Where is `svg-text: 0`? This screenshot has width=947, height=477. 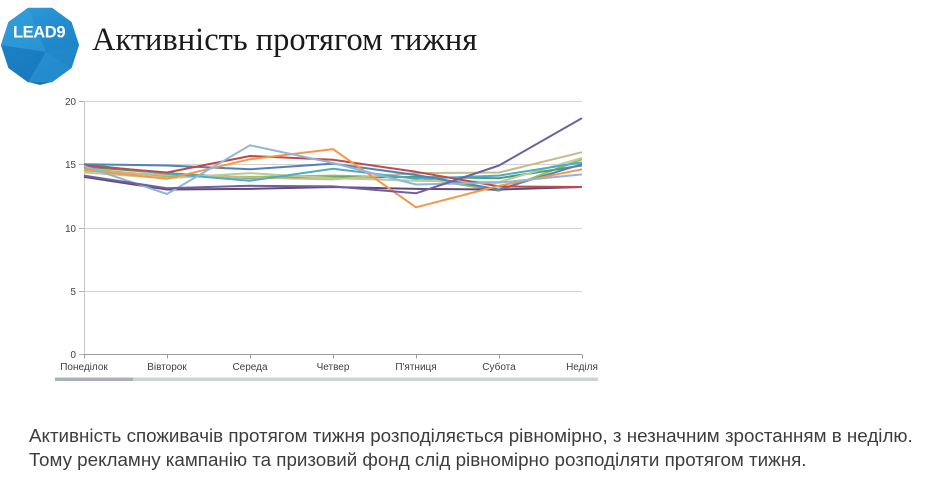
svg-text: 0 is located at coordinates (74, 355).